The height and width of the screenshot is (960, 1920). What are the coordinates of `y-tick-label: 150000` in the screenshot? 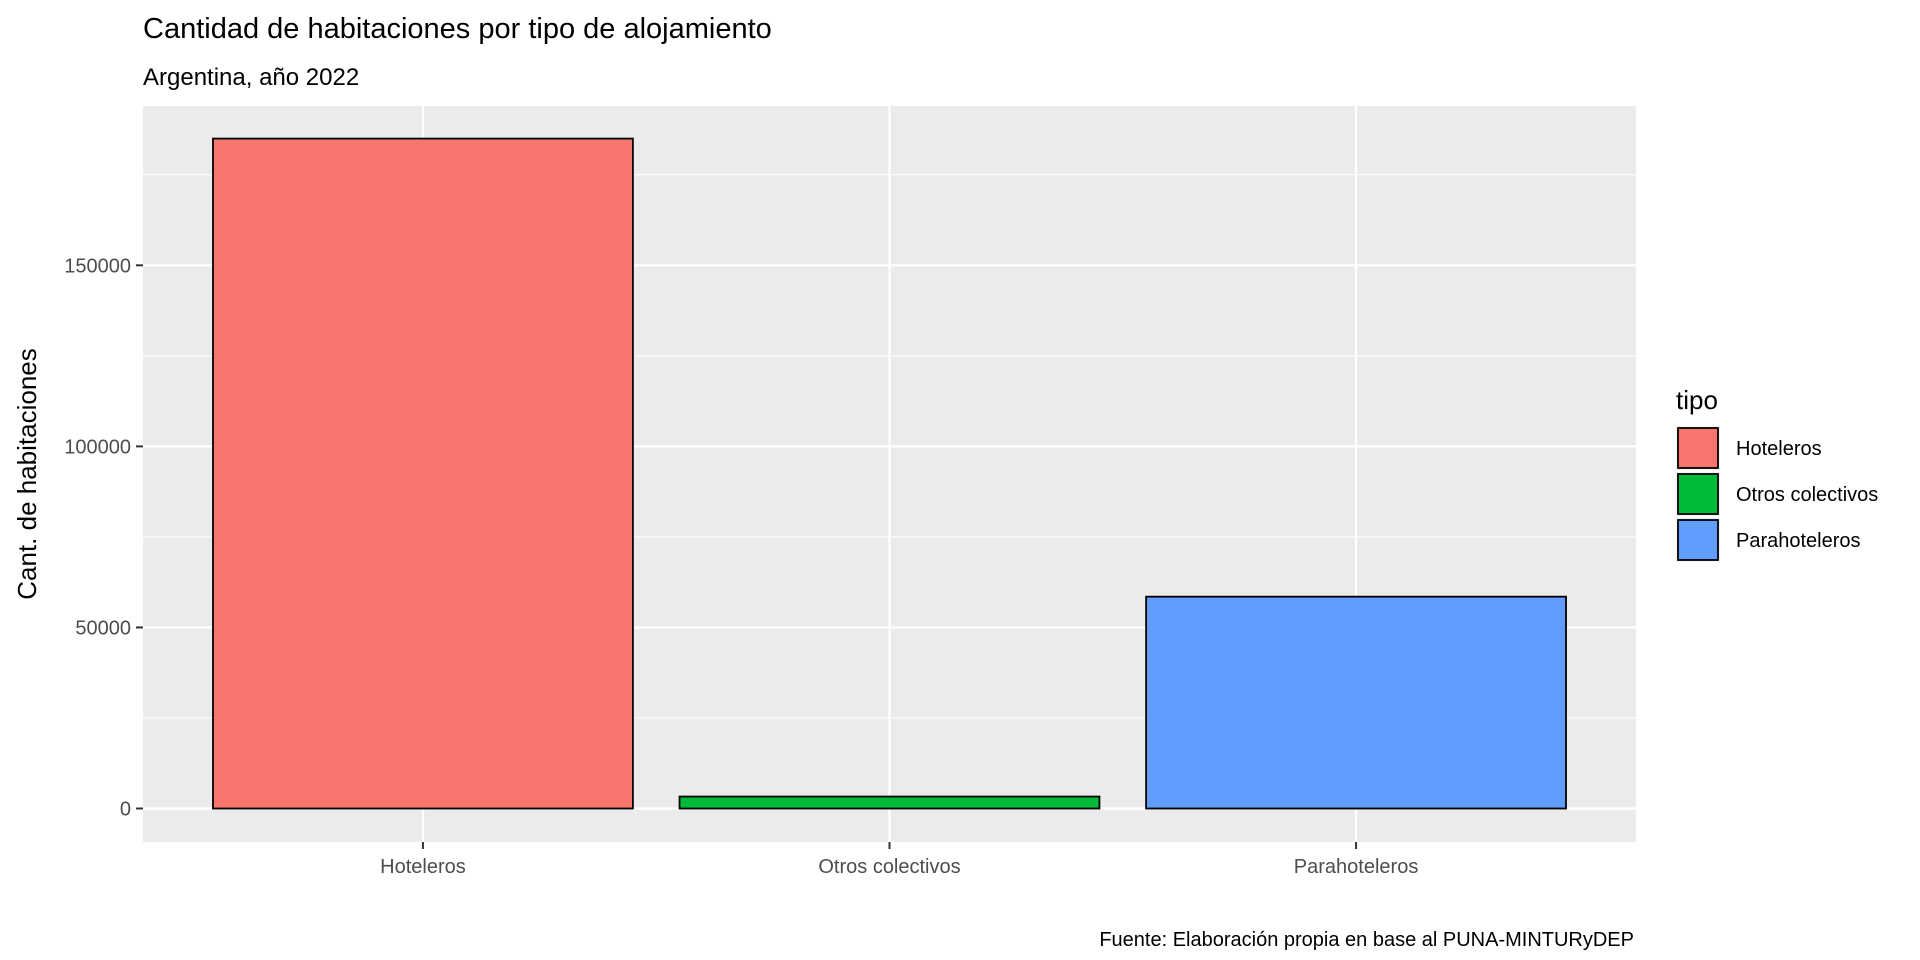 It's located at (97, 266).